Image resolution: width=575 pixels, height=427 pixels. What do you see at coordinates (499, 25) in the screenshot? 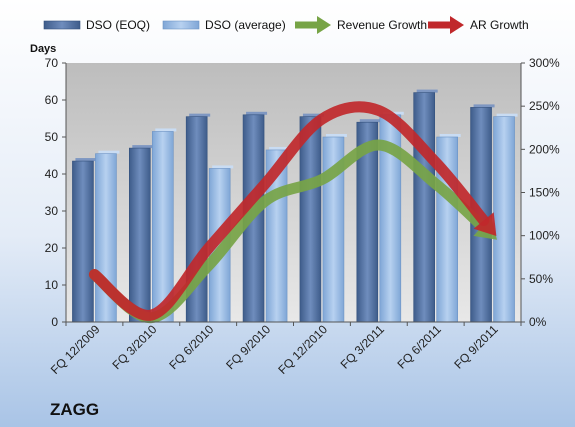
I see `legend-label-ar-growth: AR Growth` at bounding box center [499, 25].